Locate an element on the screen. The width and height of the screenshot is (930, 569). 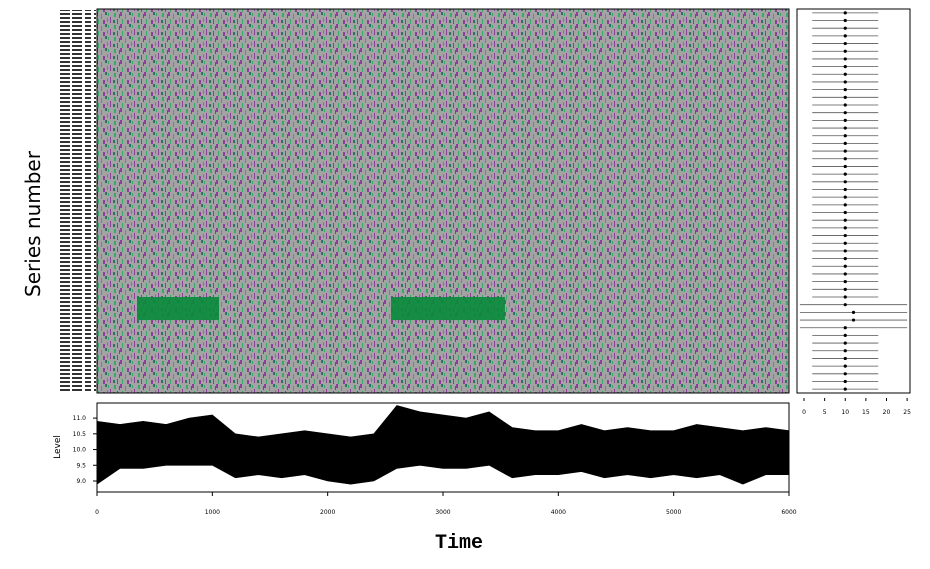
x-axis-title: Time is located at coordinates (459, 543).